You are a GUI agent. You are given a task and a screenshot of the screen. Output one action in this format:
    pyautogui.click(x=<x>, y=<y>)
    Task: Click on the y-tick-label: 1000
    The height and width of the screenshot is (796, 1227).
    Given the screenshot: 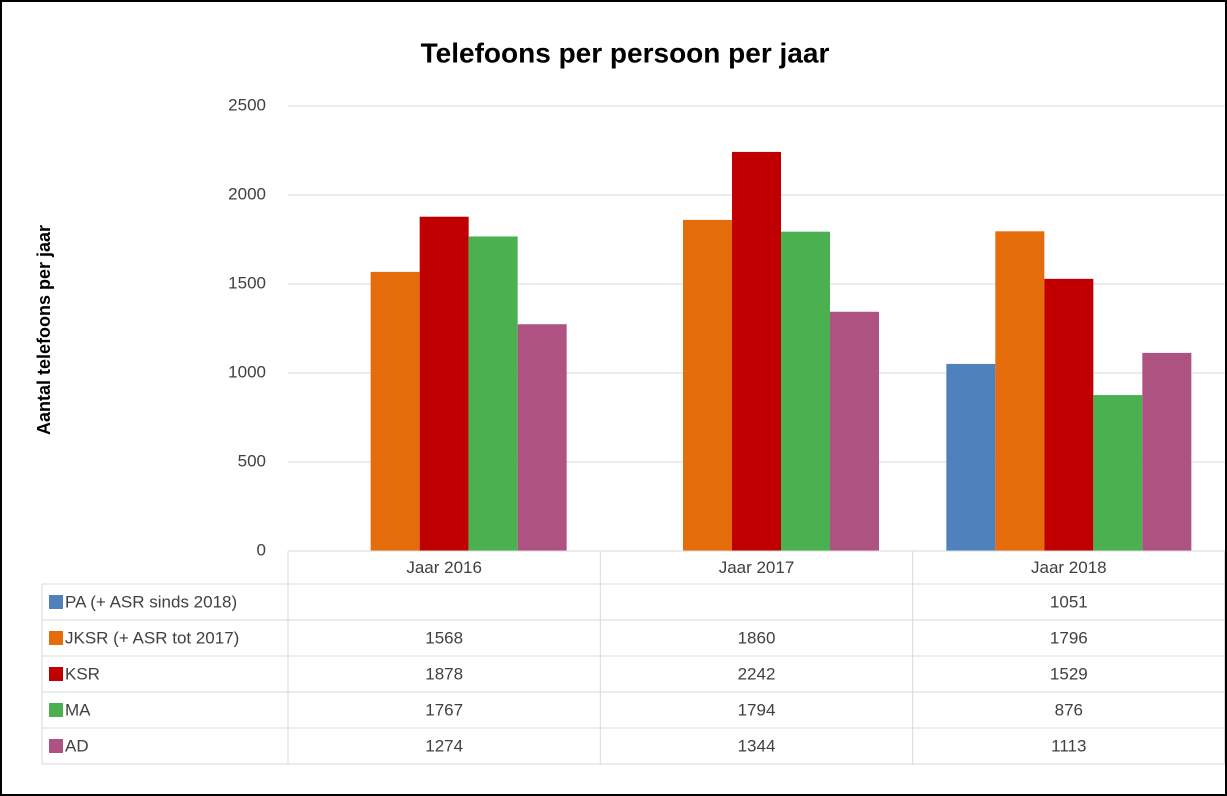 What is the action you would take?
    pyautogui.click(x=247, y=371)
    